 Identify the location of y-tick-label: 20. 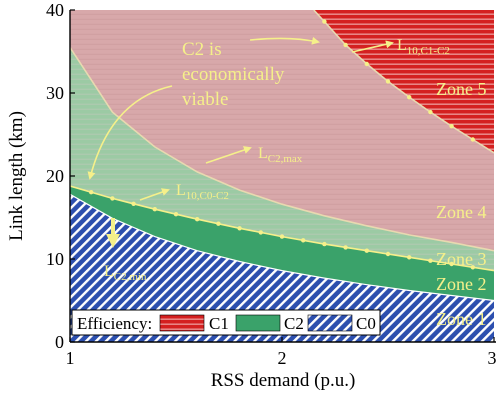
(55, 176).